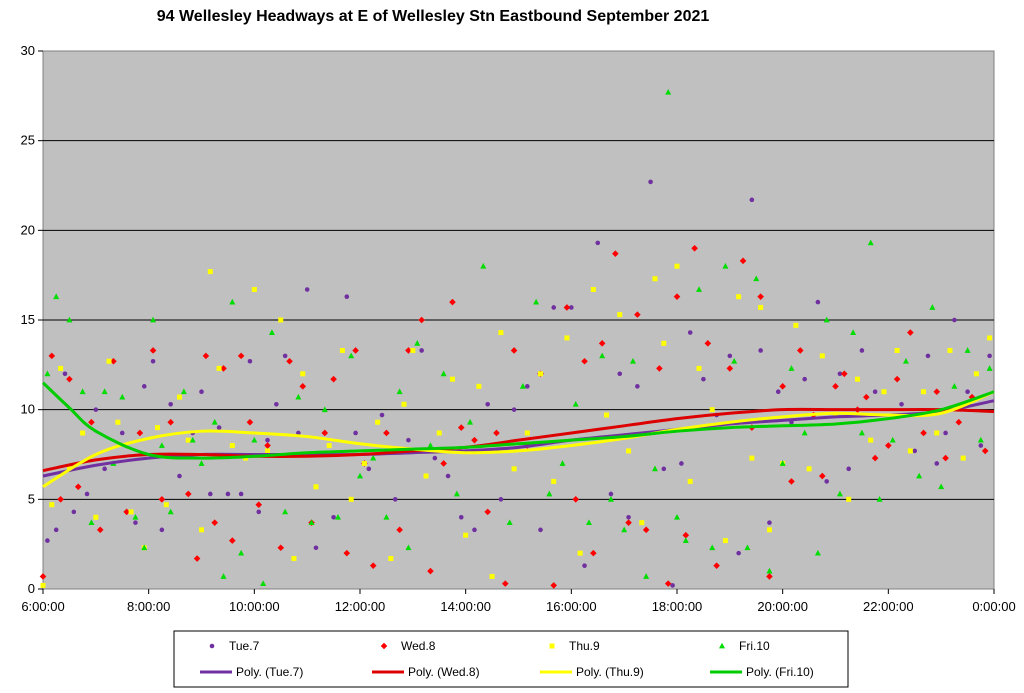  Describe the element at coordinates (444, 672) in the screenshot. I see `legend-label: Poly. (Wed.8)` at that location.